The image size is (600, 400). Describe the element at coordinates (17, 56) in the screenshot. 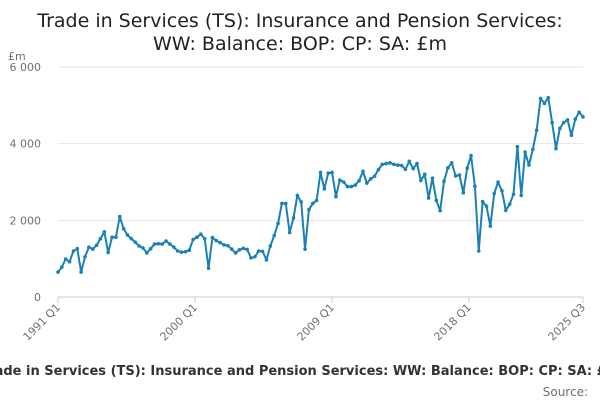

I see `y-axis-unit-label: £m` at that location.